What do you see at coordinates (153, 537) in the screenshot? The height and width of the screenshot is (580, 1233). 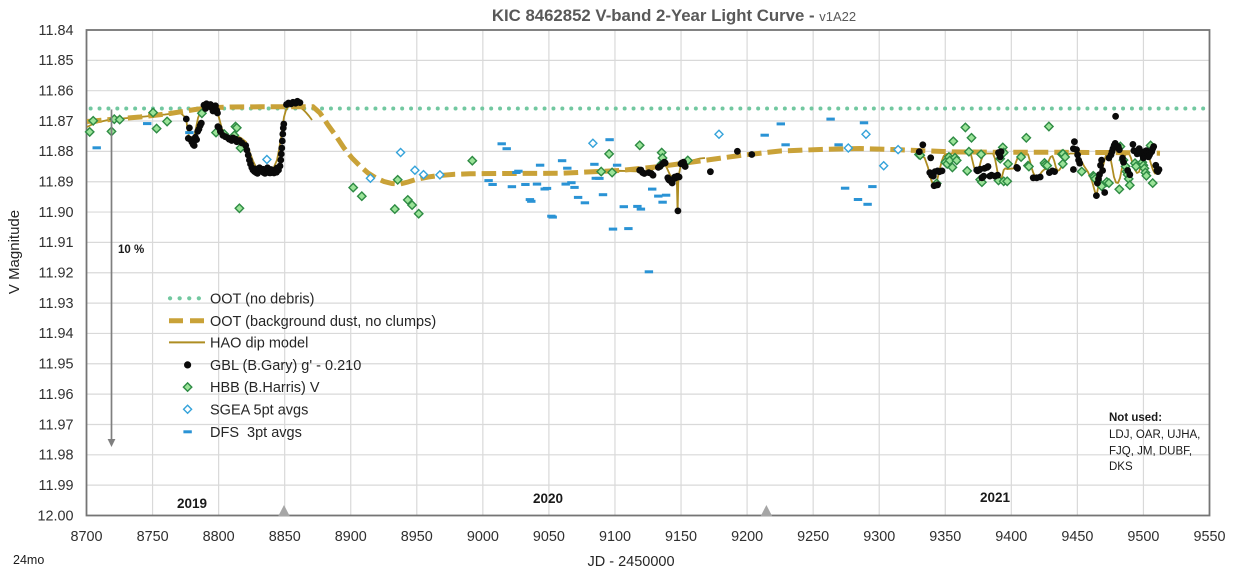 I see `svg-text: 8750` at bounding box center [153, 537].